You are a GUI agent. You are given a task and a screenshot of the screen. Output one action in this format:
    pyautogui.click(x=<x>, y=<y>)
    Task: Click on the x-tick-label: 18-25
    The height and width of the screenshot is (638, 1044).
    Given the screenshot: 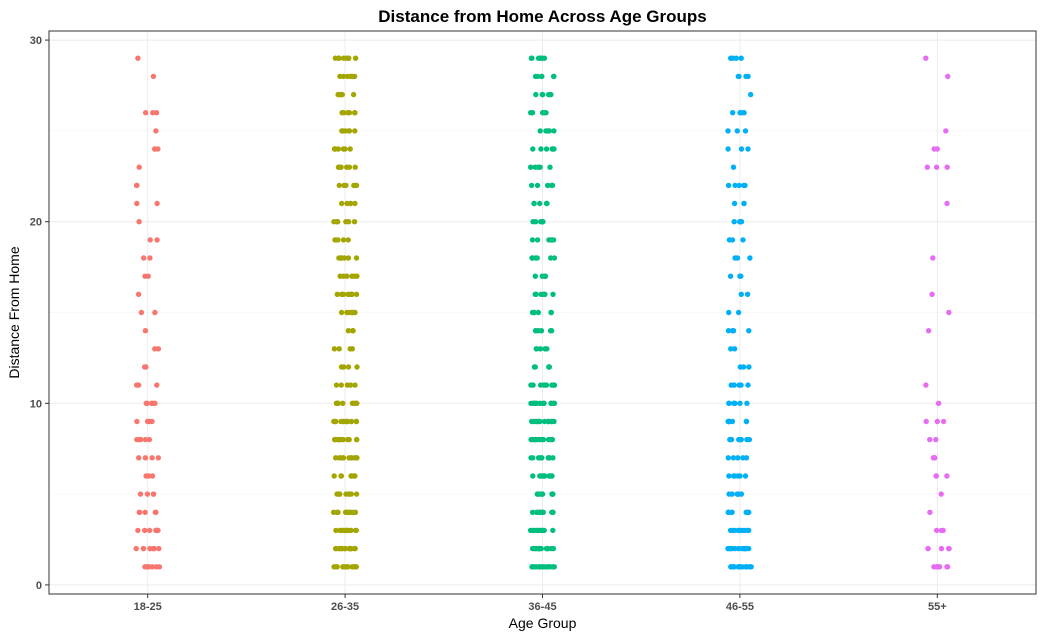 What is the action you would take?
    pyautogui.click(x=148, y=607)
    